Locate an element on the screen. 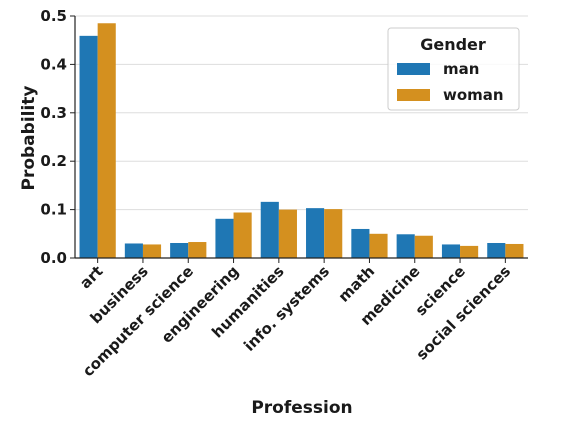 This screenshot has width=581, height=436. x-tick-label: art is located at coordinates (91, 277).